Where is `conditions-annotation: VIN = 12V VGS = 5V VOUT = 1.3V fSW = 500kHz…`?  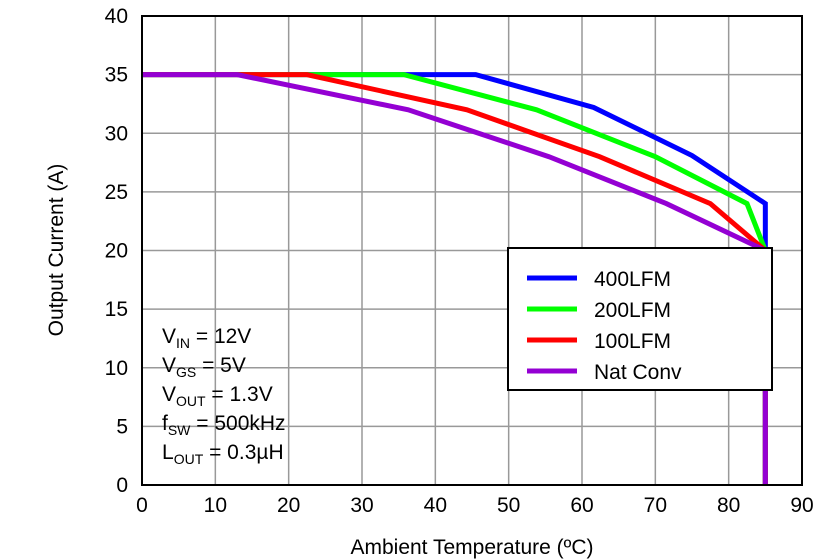
conditions-annotation: VIN = 12V VGS = 5V VOUT = 1.3V fSW = 500kHz… is located at coordinates (224, 396).